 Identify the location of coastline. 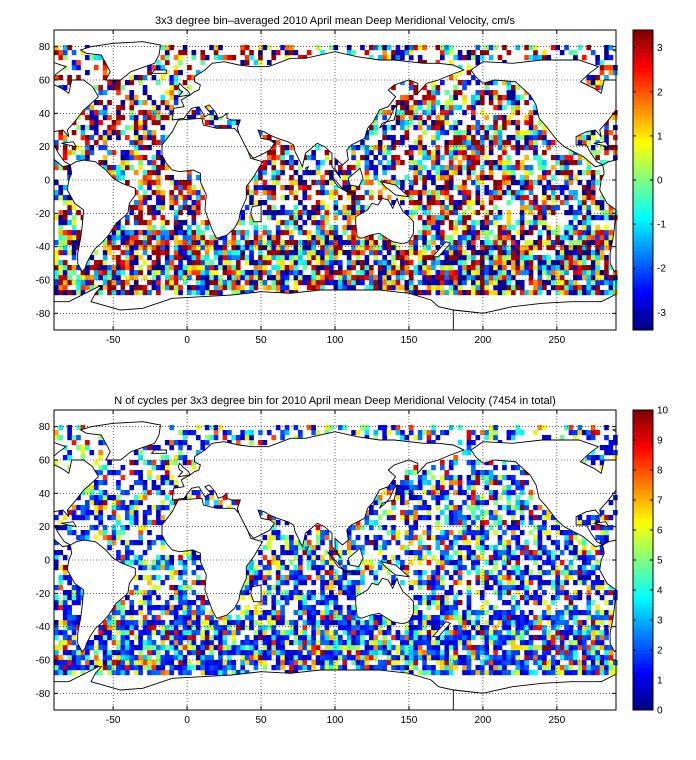
(601, 144).